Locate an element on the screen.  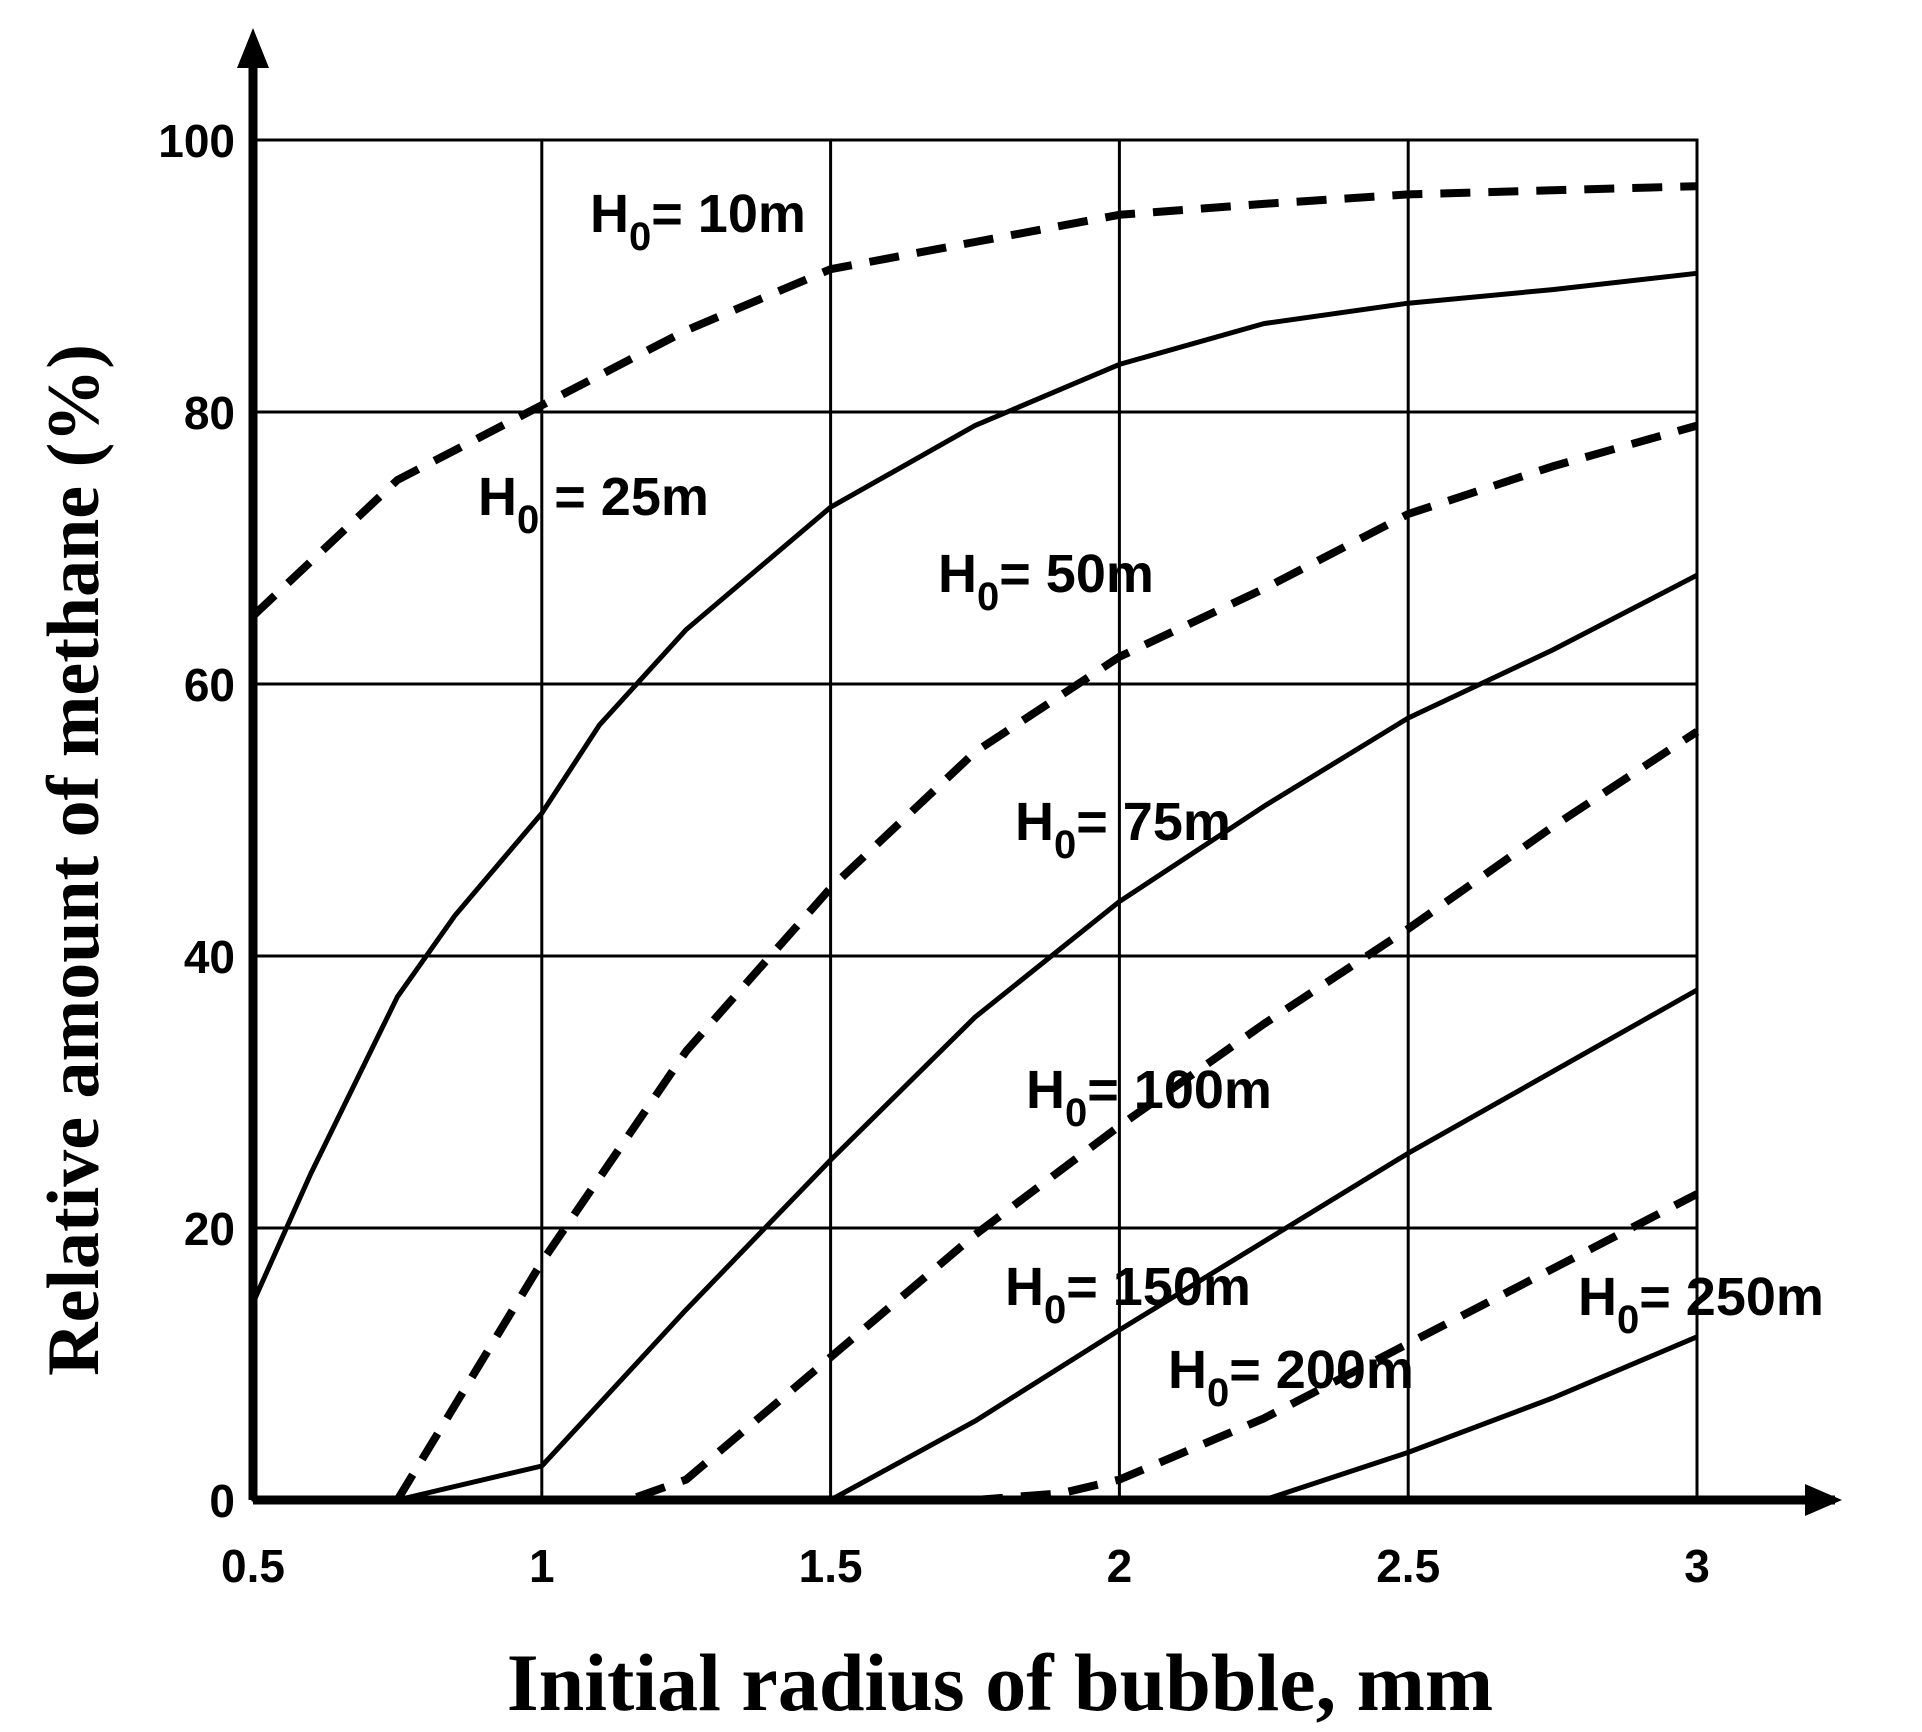
series-line is located at coordinates (976, 1347).